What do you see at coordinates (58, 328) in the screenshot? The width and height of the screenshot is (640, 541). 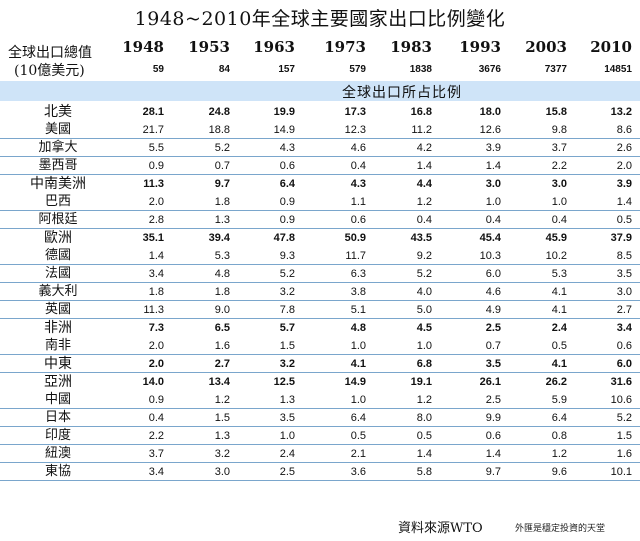 I see `row-label: 非洲` at bounding box center [58, 328].